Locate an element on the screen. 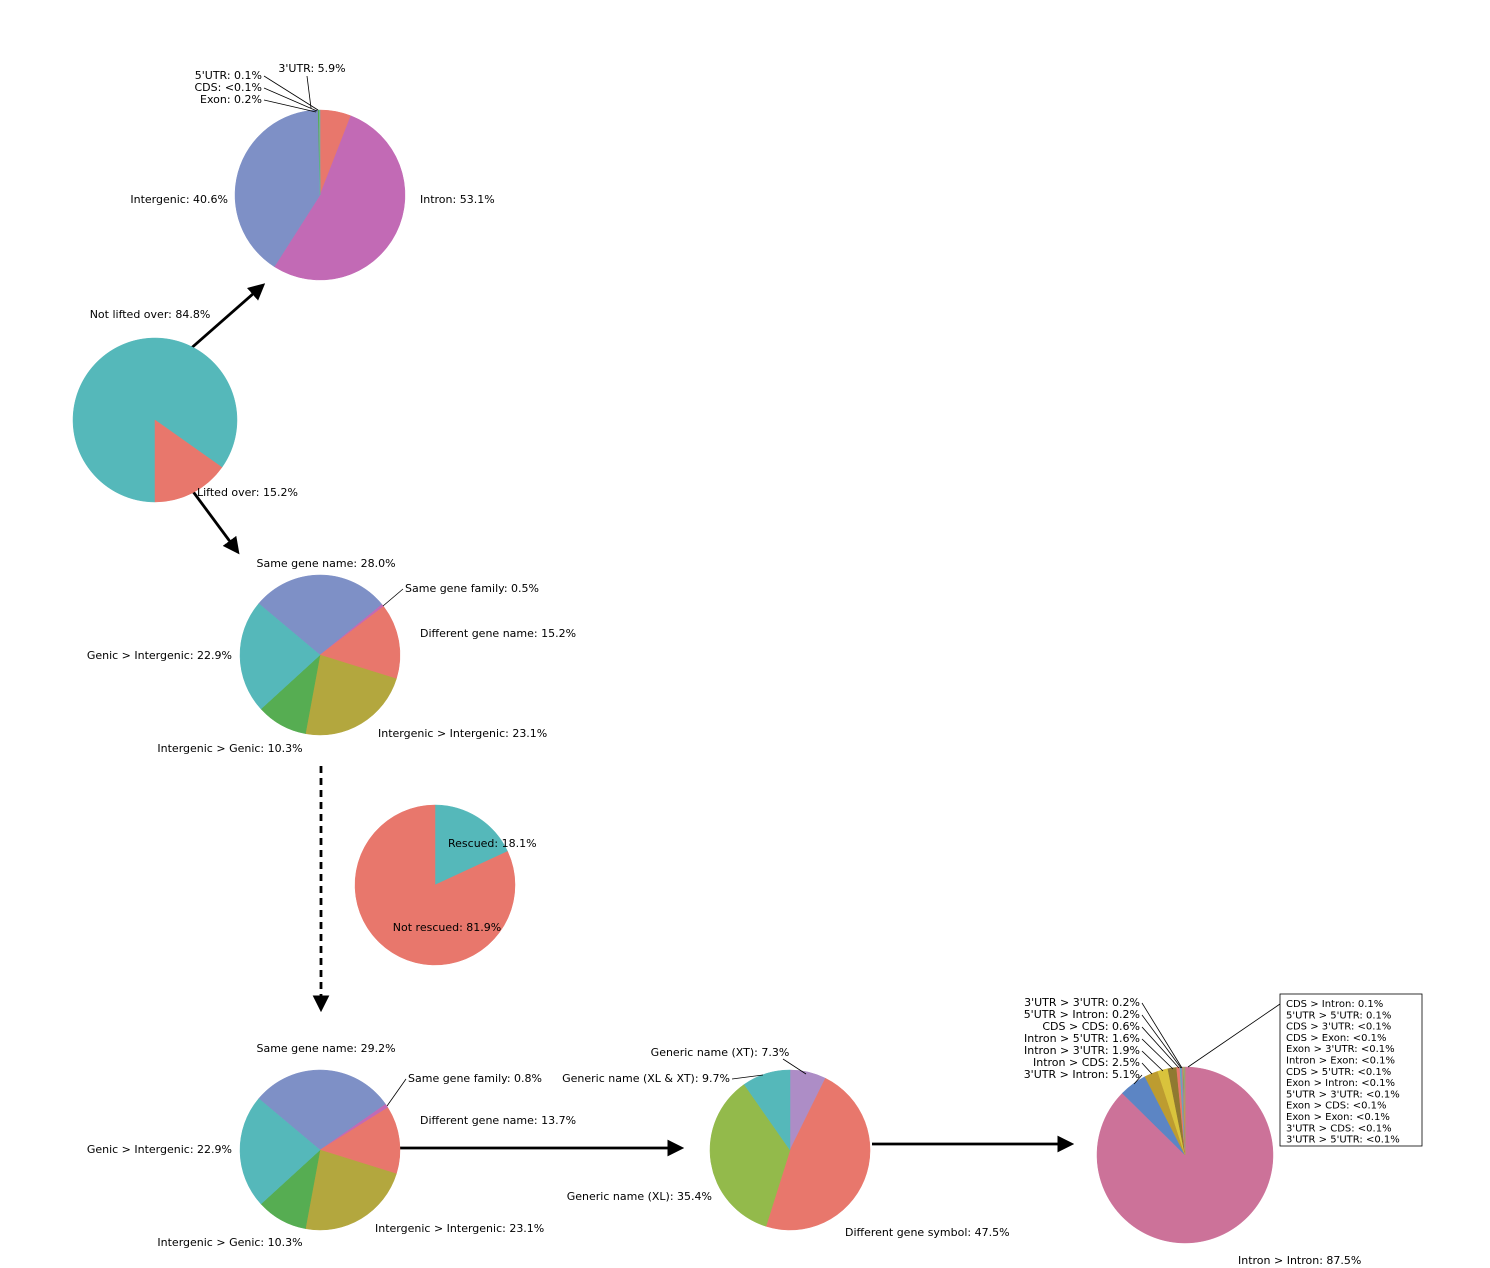 The image size is (1490, 1268). legend-item: 3'UTR > 5'UTR: <0.1% is located at coordinates (1343, 1140).